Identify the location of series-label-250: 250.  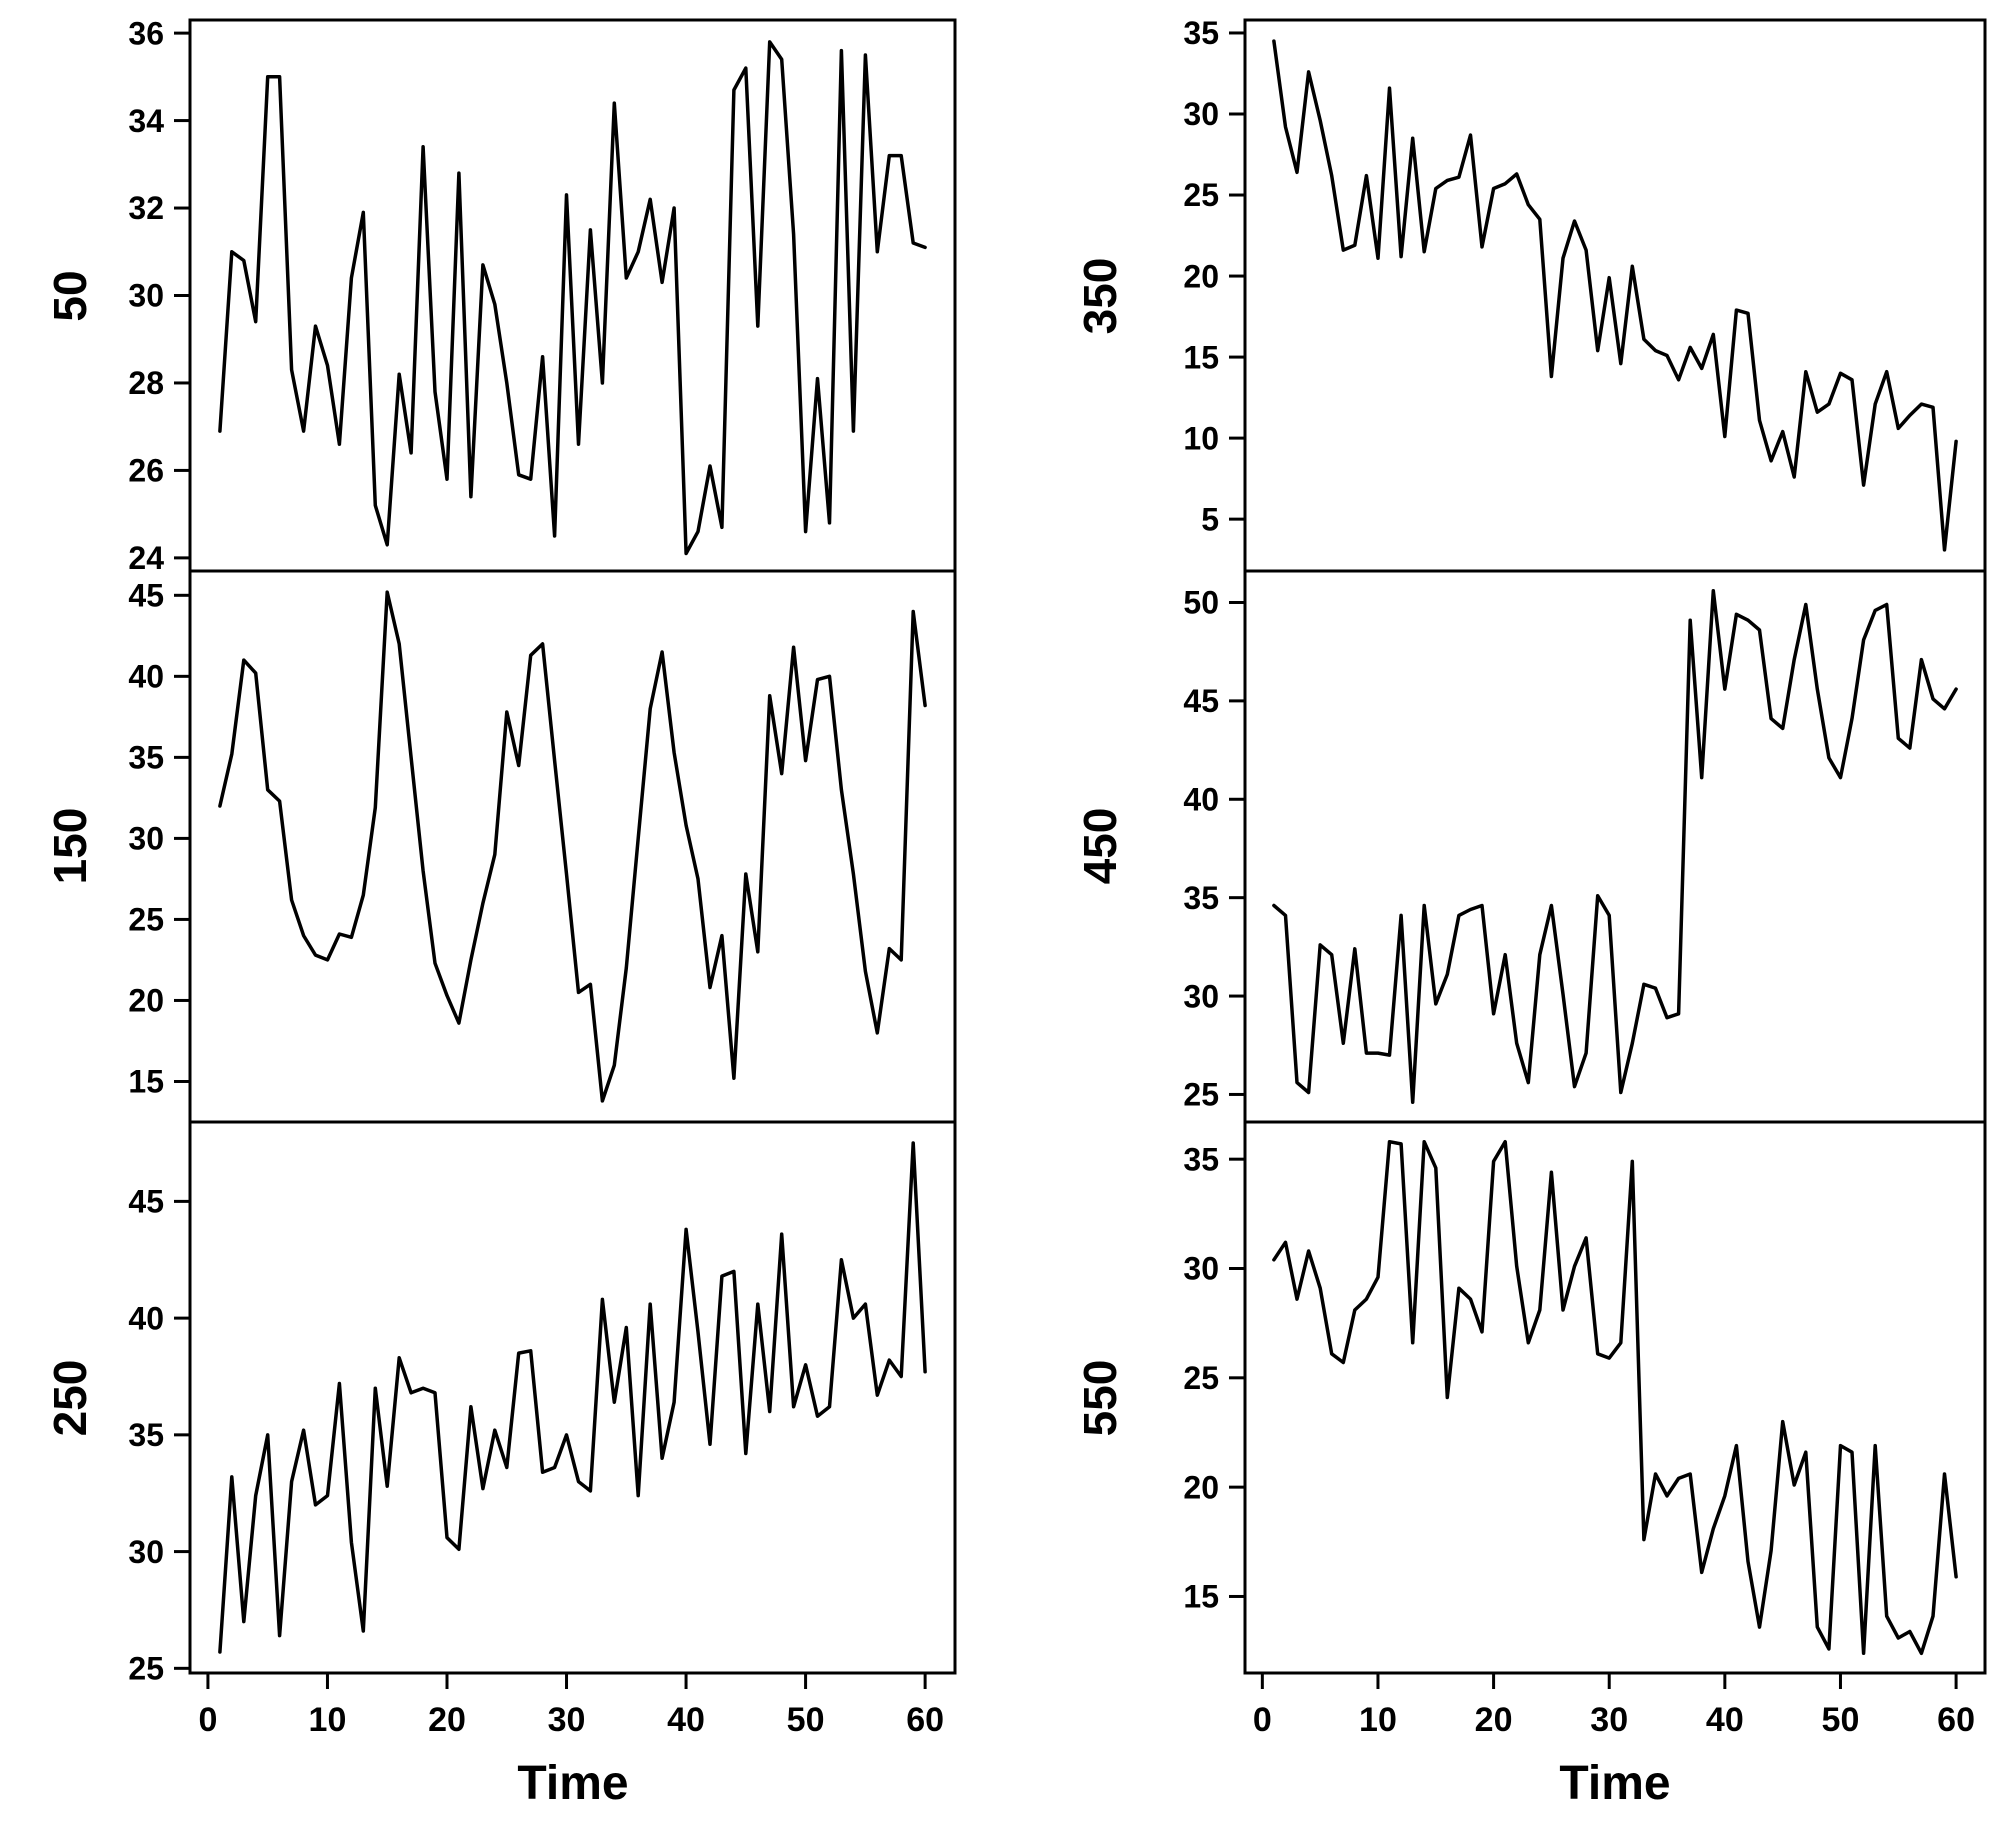
(70, 1398).